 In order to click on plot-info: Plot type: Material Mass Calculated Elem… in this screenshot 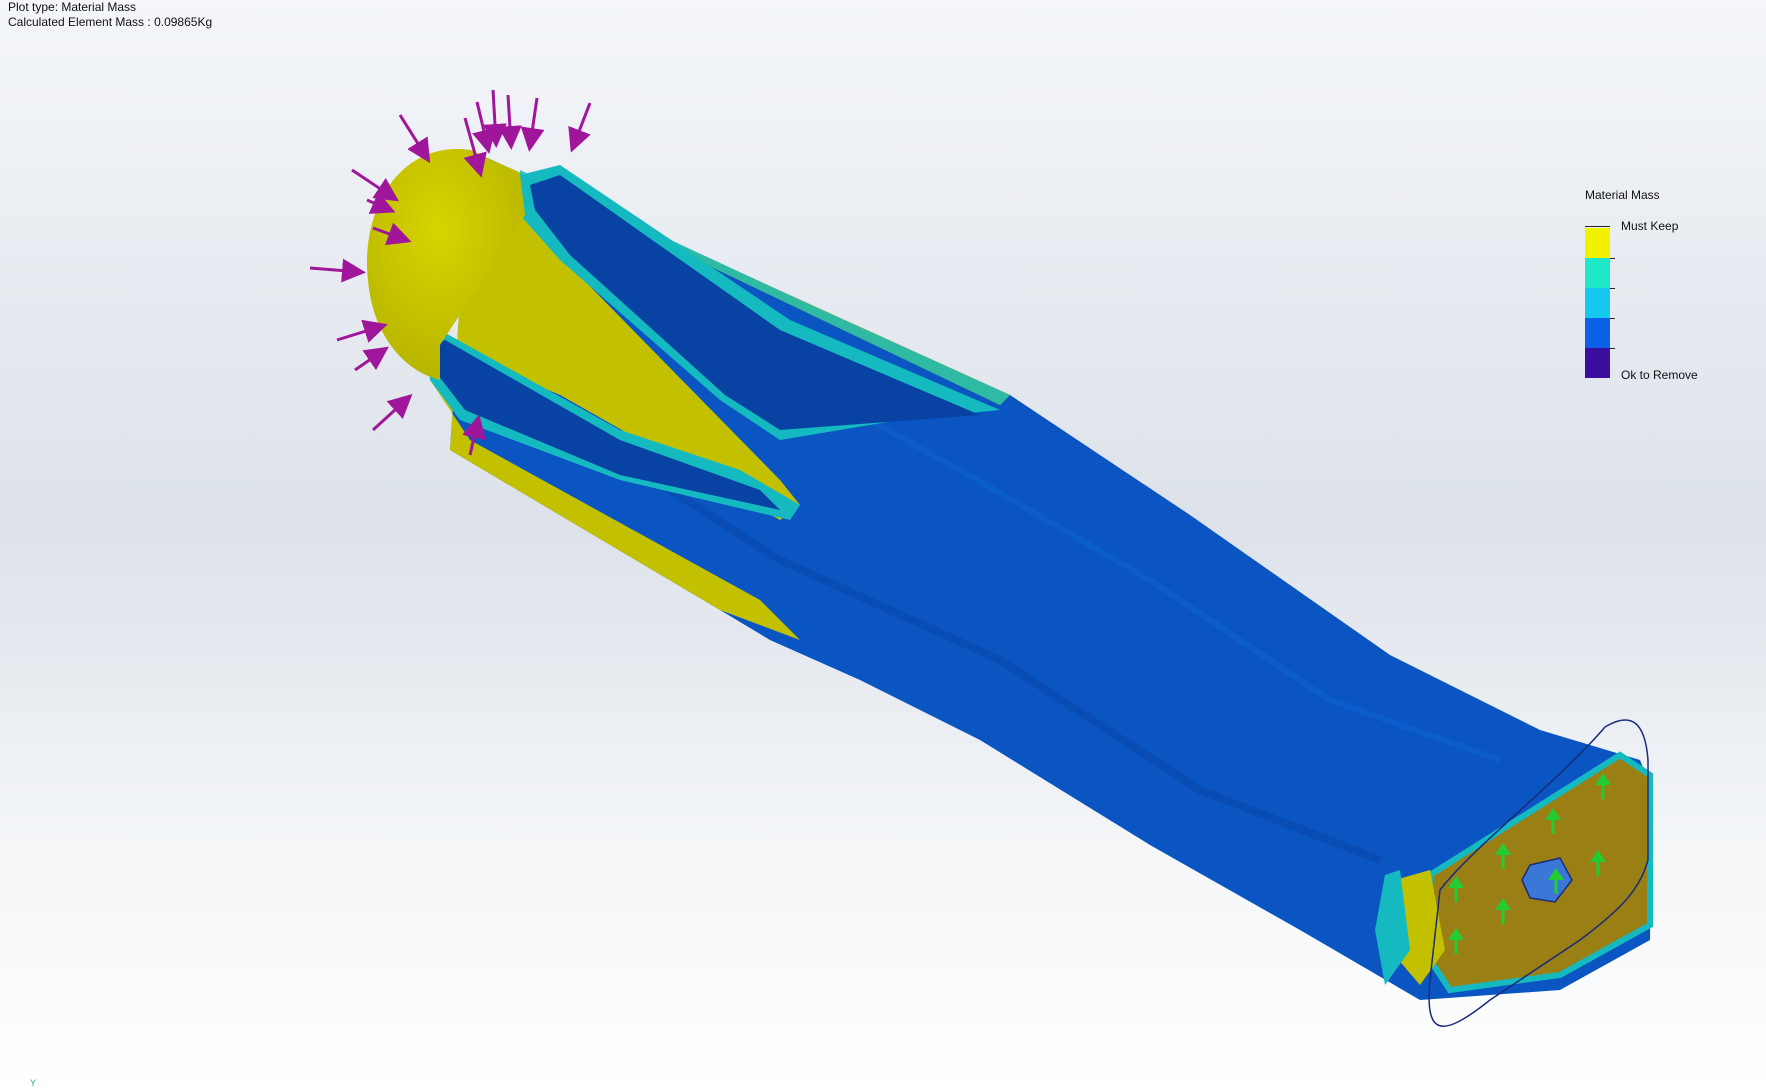, I will do `click(110, 15)`.